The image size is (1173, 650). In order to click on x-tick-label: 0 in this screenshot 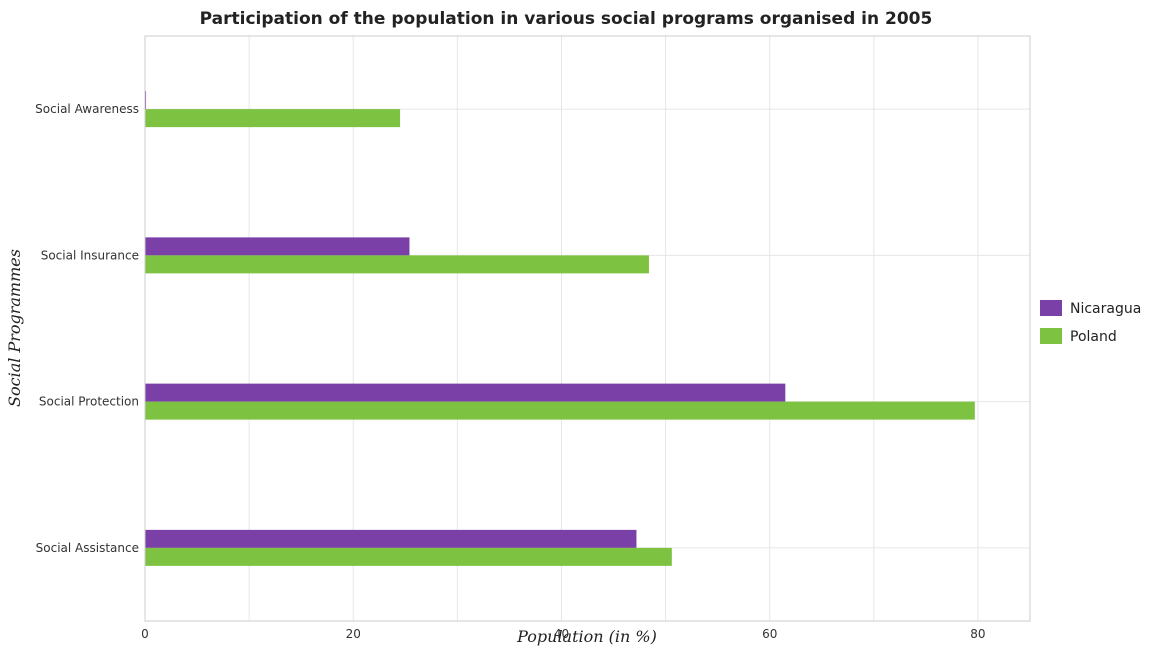, I will do `click(145, 634)`.